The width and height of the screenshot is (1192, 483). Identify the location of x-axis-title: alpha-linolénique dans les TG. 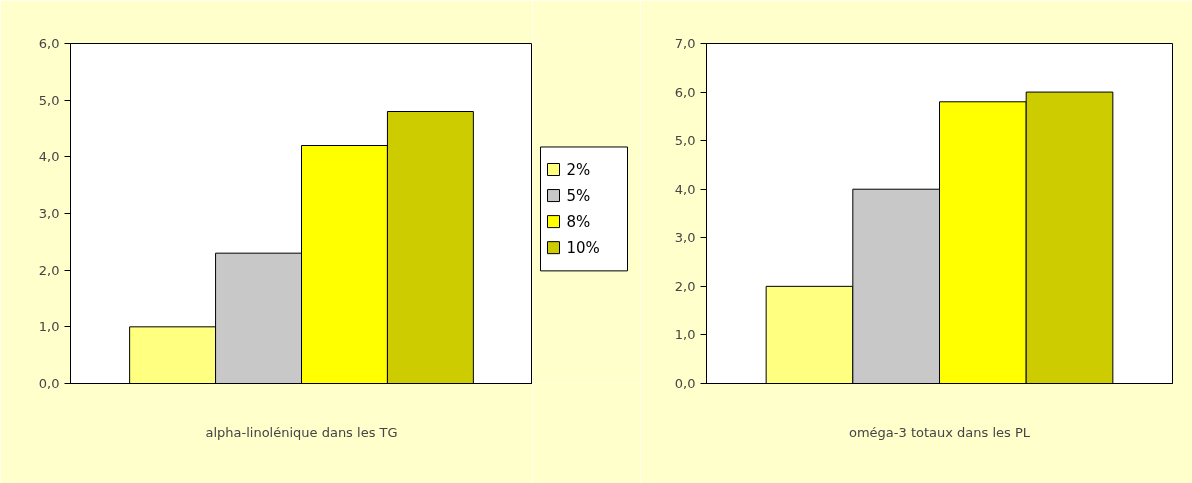
(301, 432).